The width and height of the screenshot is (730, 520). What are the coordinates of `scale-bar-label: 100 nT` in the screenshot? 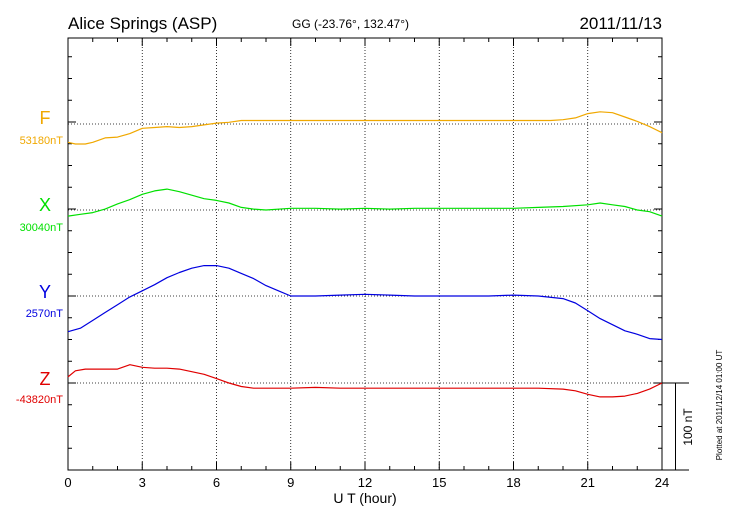 It's located at (688, 427).